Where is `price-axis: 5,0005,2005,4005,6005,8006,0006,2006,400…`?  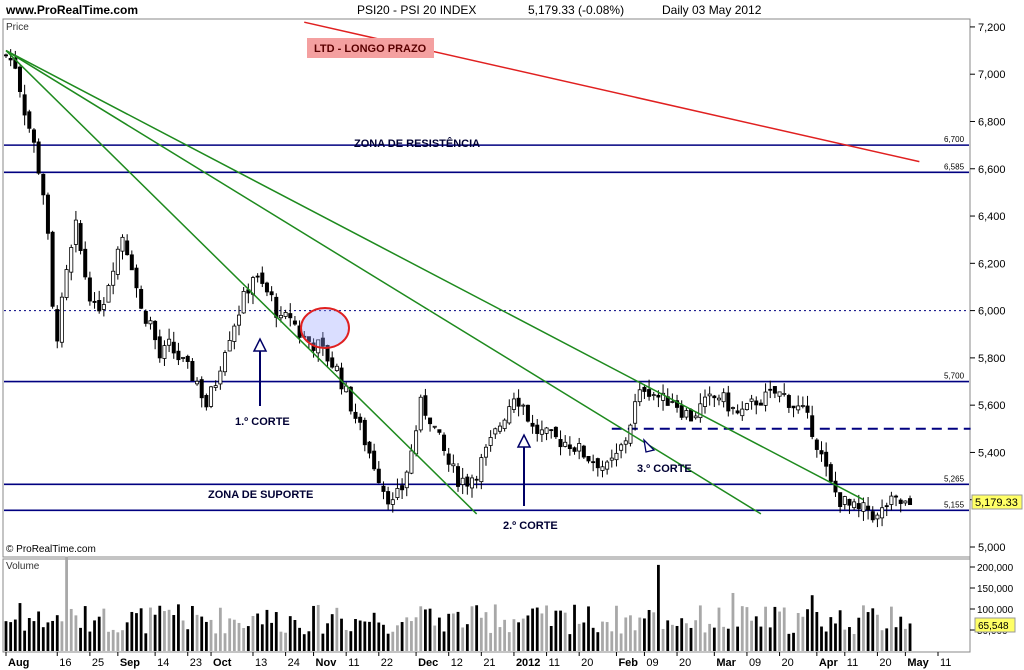
price-axis: 5,0005,2005,4005,6005,8006,0006,2006,400… is located at coordinates (988, 288).